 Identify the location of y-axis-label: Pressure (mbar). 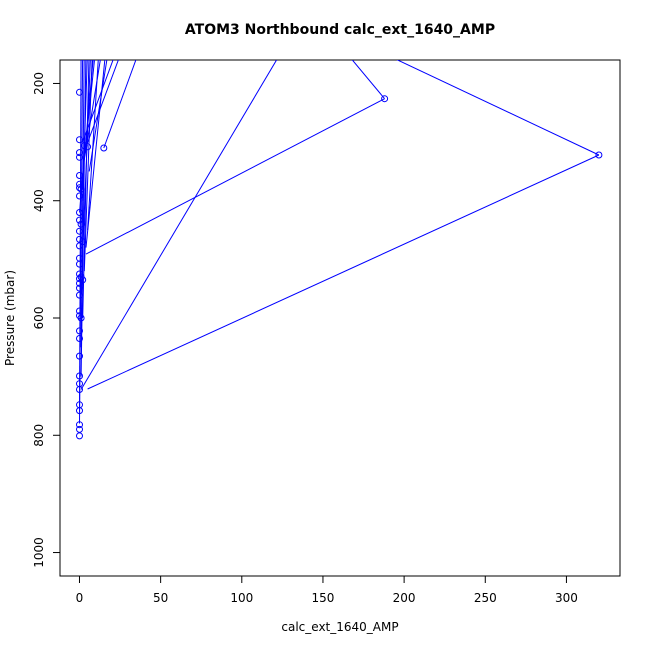
(10, 318).